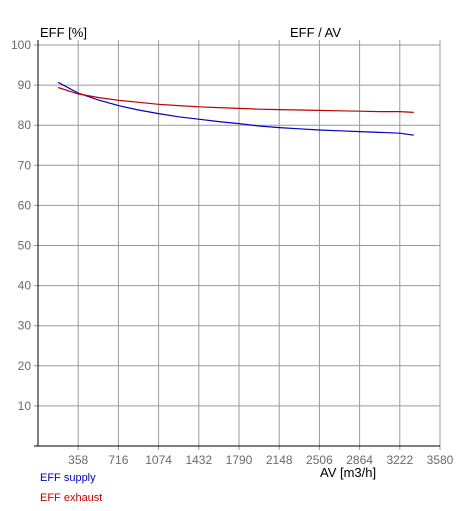 The image size is (470, 511). What do you see at coordinates (25, 85) in the screenshot?
I see `y-tick-label: 90` at bounding box center [25, 85].